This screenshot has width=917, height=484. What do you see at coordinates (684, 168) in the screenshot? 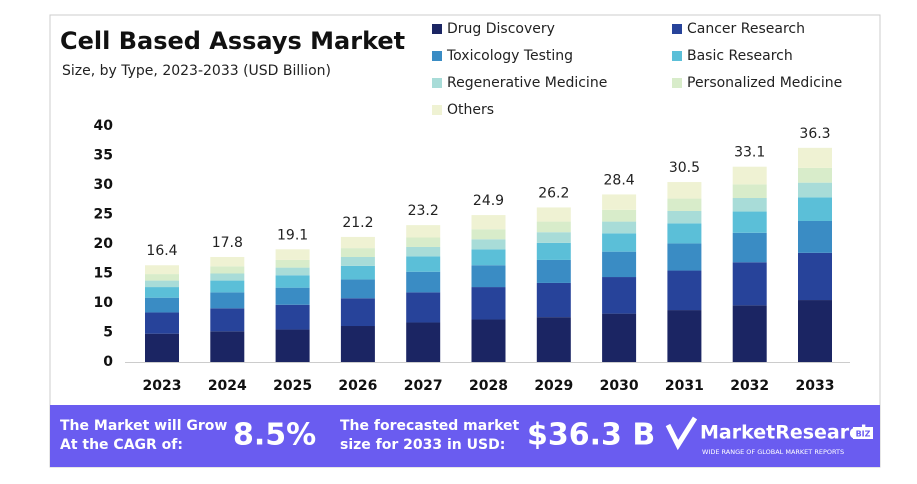
I see `total-label: 30.5` at bounding box center [684, 168].